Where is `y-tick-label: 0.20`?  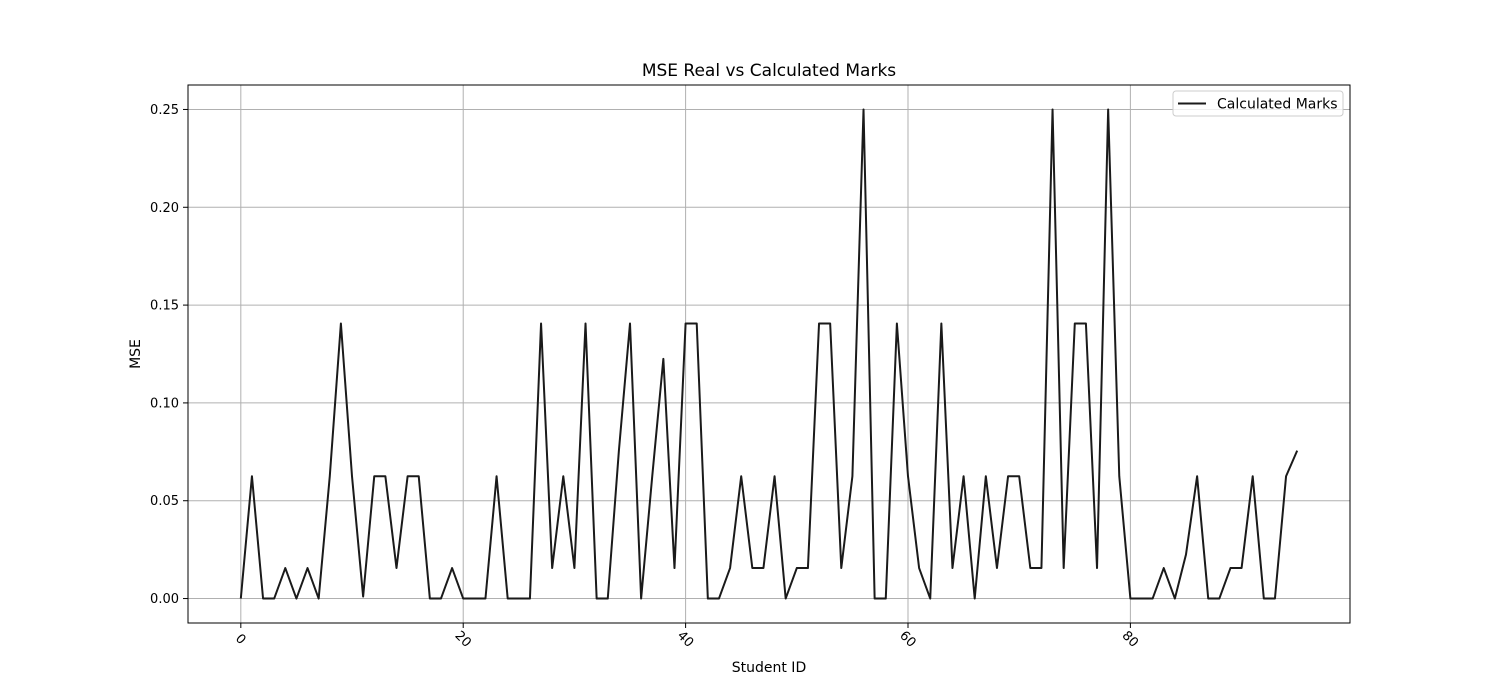
y-tick-label: 0.20 is located at coordinates (164, 208).